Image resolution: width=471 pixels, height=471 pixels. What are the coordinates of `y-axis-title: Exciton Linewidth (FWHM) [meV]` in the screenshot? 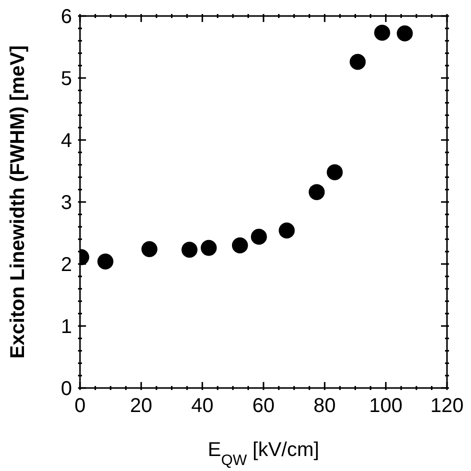 It's located at (18, 202).